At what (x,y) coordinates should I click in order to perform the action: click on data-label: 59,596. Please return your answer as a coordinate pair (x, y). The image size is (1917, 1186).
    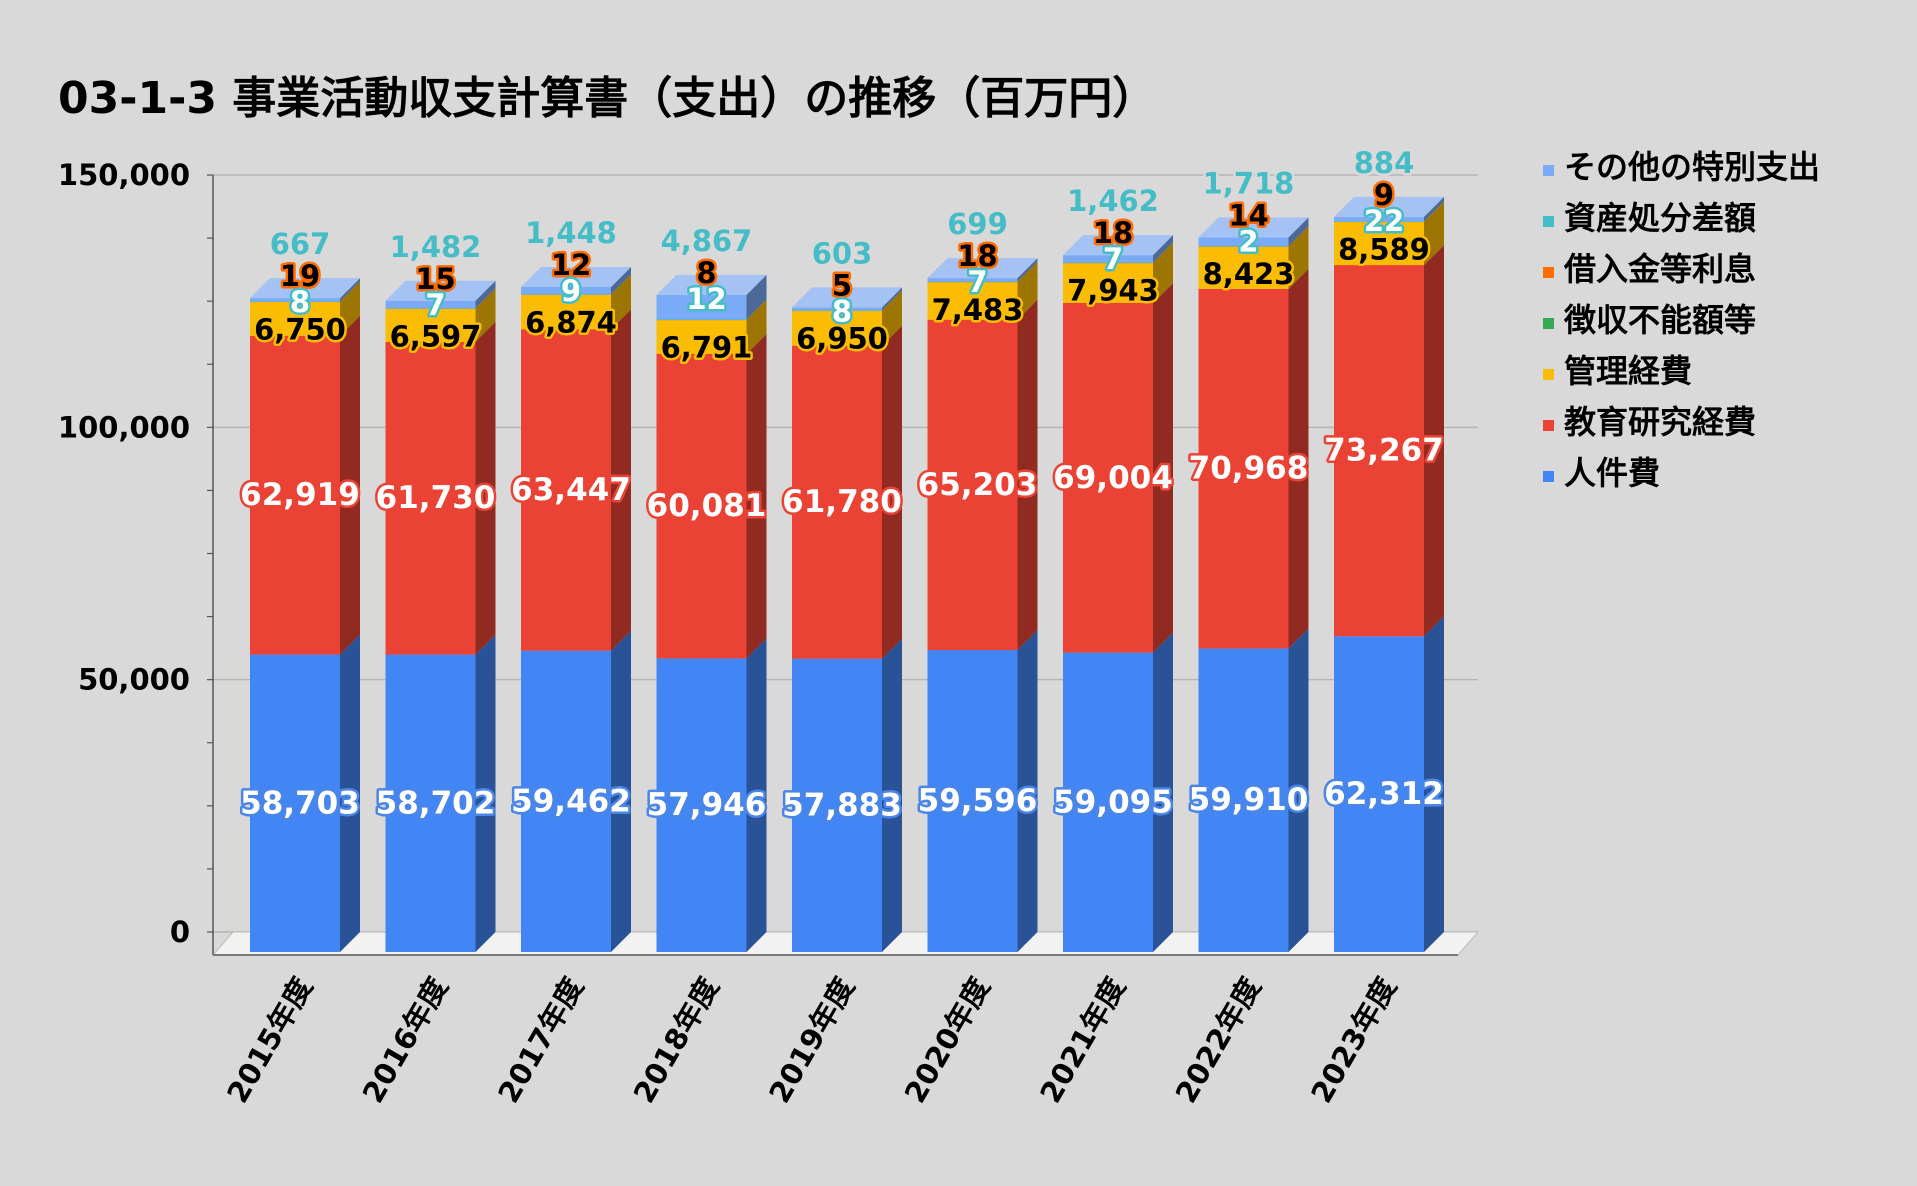
    Looking at the image, I should click on (978, 801).